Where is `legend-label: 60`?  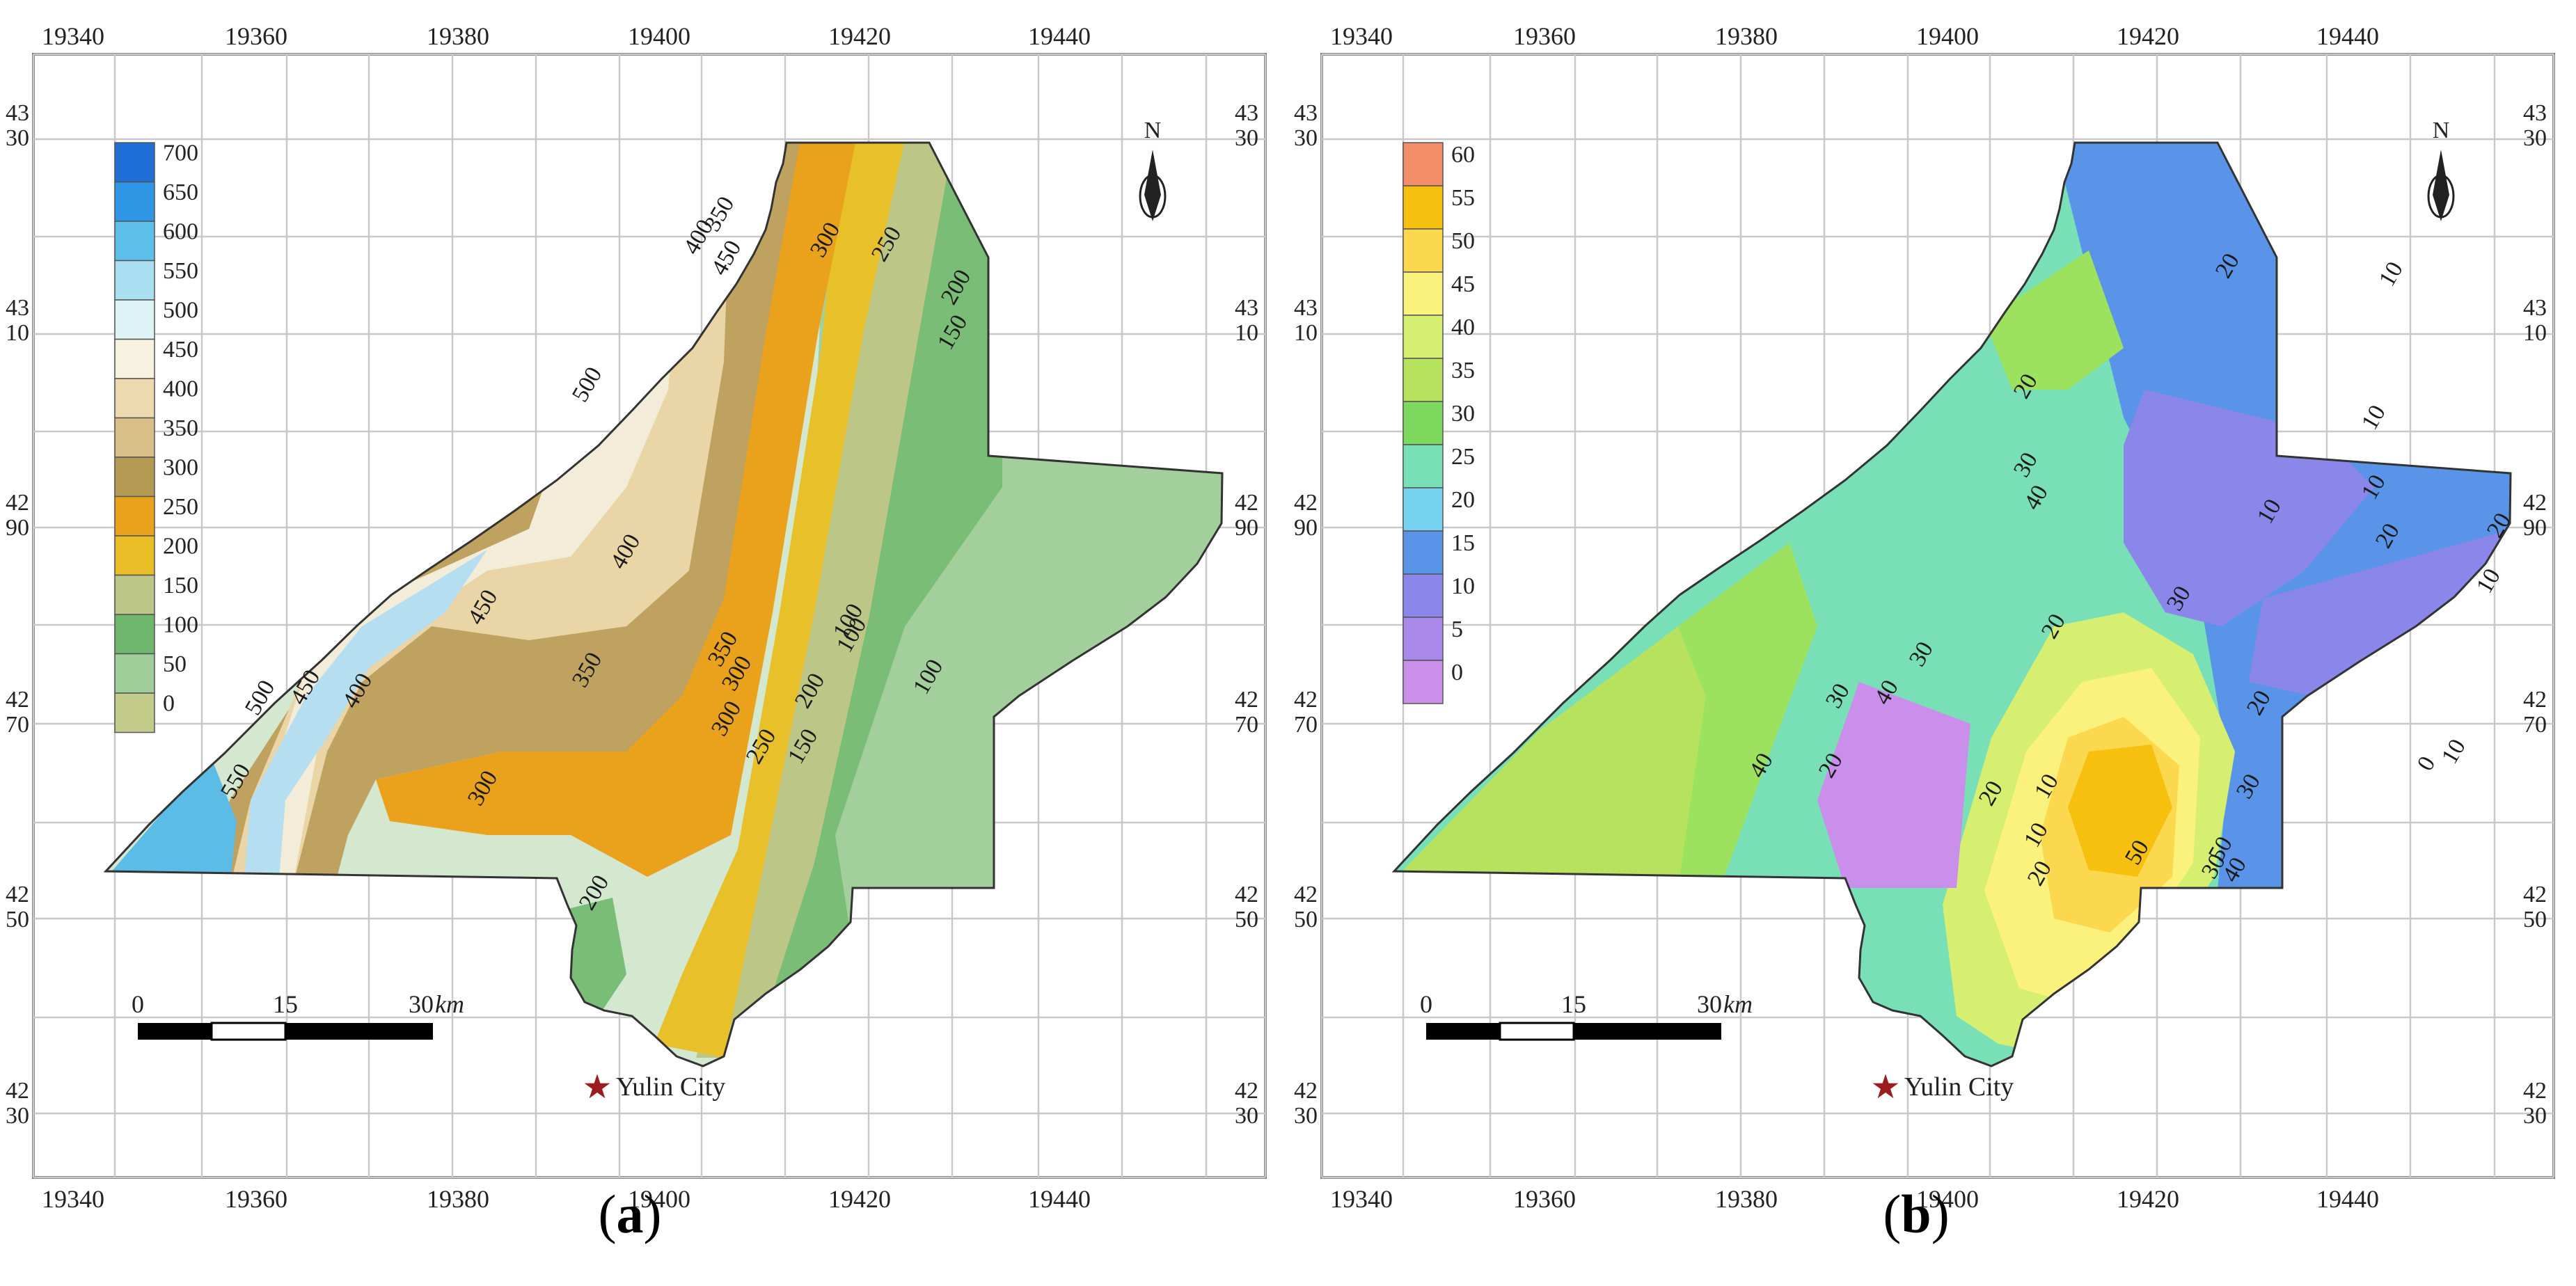 legend-label: 60 is located at coordinates (1463, 155).